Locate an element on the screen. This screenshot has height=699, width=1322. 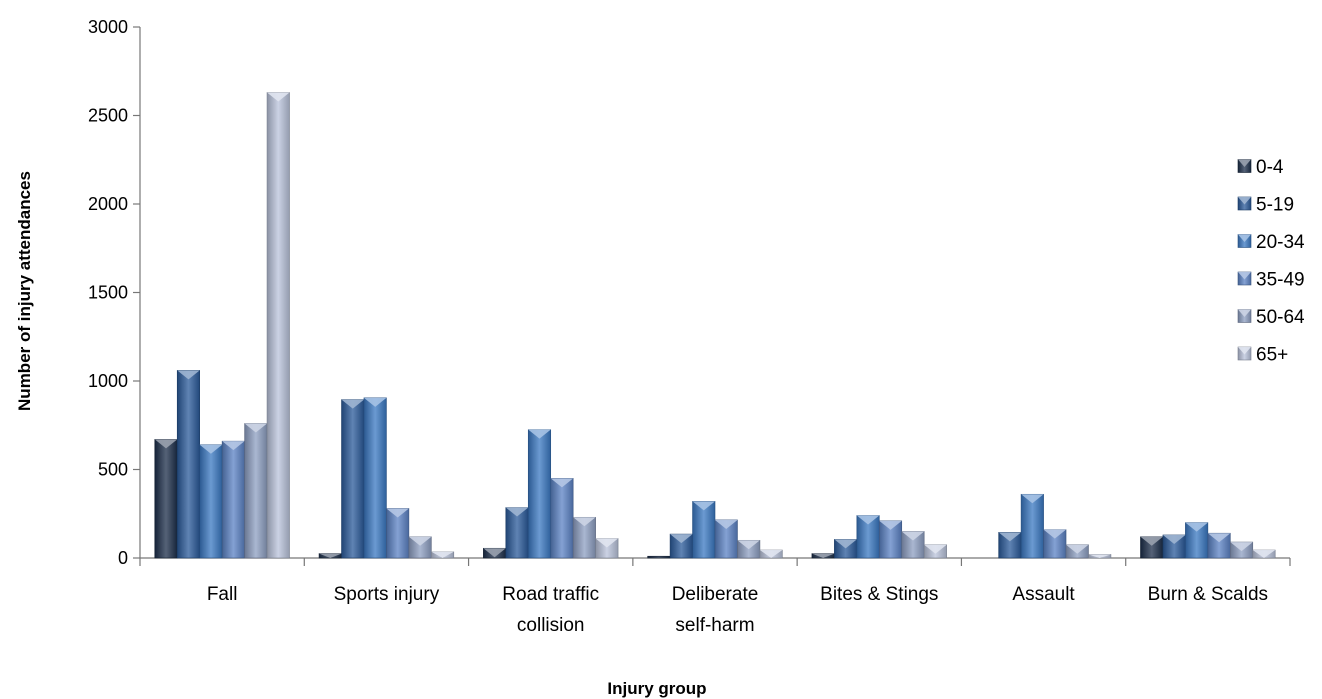
x-tick-label: Road traffic collision is located at coordinates (550, 610).